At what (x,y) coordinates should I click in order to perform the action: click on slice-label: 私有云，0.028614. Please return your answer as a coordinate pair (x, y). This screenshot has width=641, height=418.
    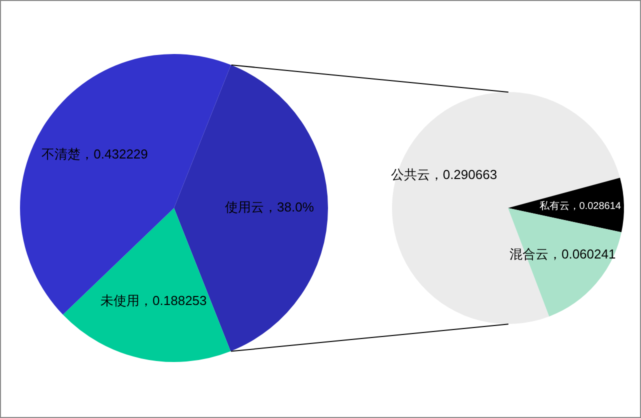
    Looking at the image, I should click on (580, 206).